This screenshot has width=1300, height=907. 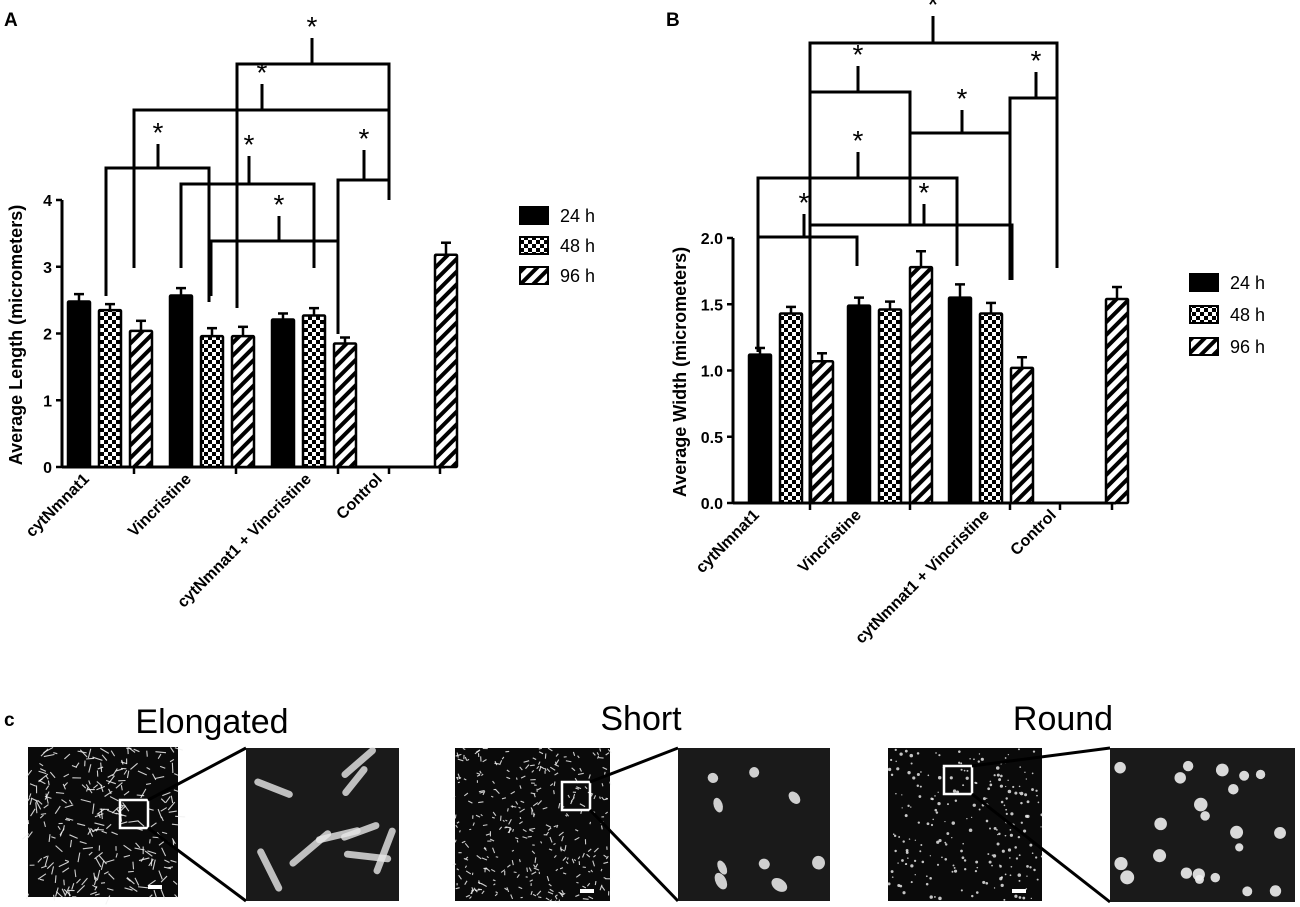 What do you see at coordinates (712, 239) in the screenshot?
I see `y-tick-label: 2.0` at bounding box center [712, 239].